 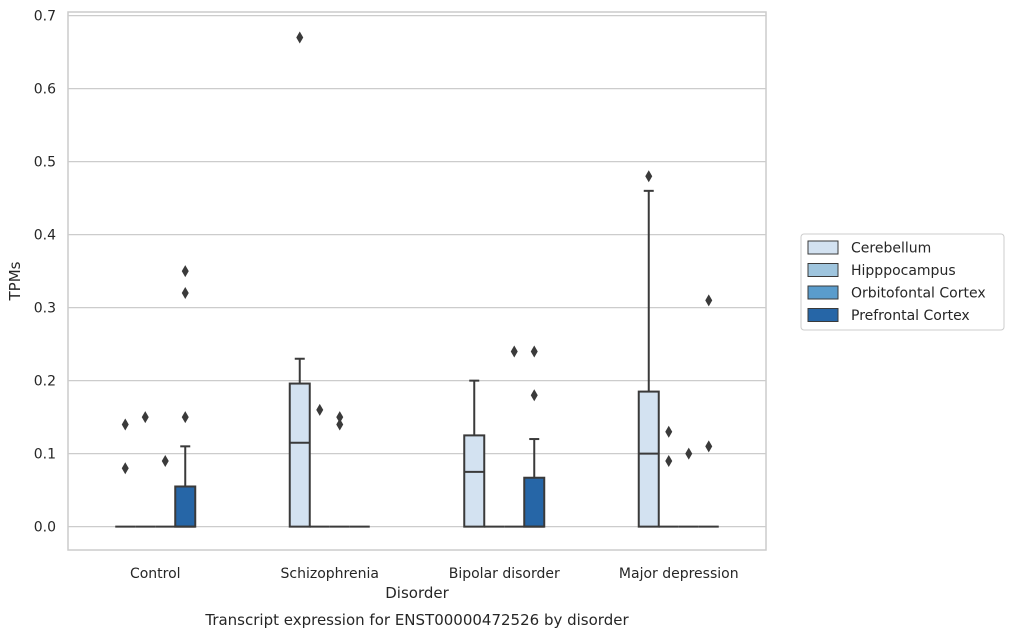 I want to click on legend-label: Cerebellum, so click(x=891, y=249).